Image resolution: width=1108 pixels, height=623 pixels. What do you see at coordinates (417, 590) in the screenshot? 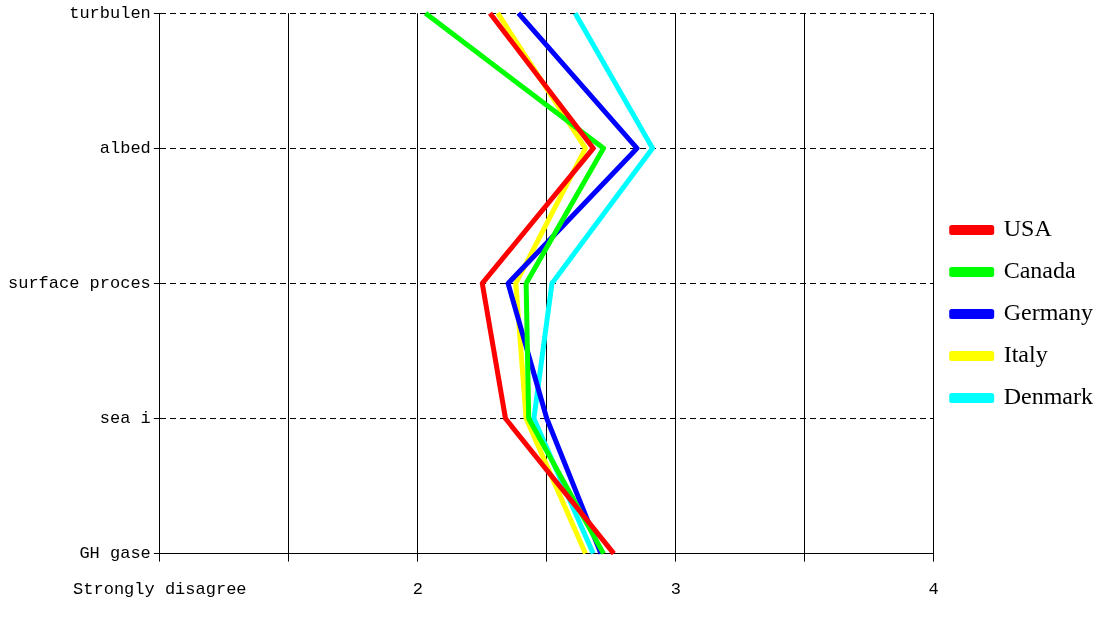
I see `x-tick-label: 2` at bounding box center [417, 590].